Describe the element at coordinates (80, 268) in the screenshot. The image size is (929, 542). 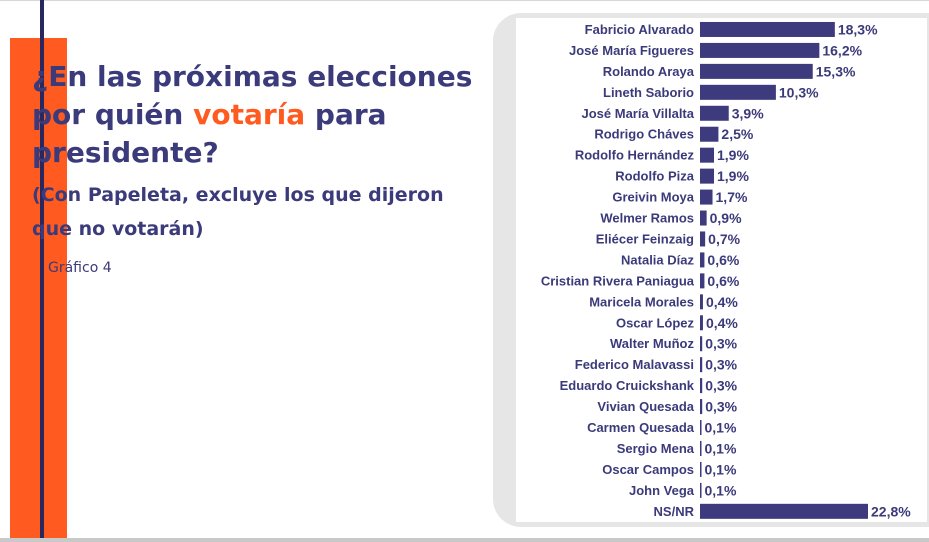
I see `figure-label: Gráfico 4` at that location.